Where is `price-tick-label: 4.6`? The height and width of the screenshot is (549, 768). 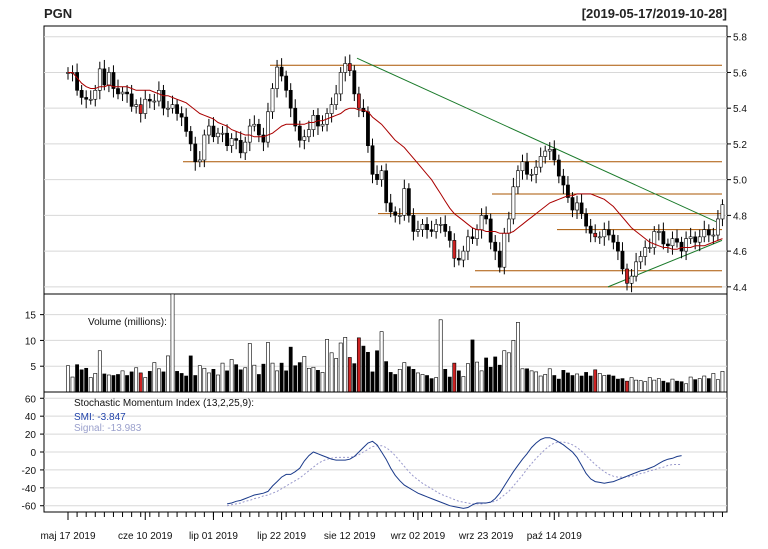
price-tick-label: 4.6 is located at coordinates (740, 252).